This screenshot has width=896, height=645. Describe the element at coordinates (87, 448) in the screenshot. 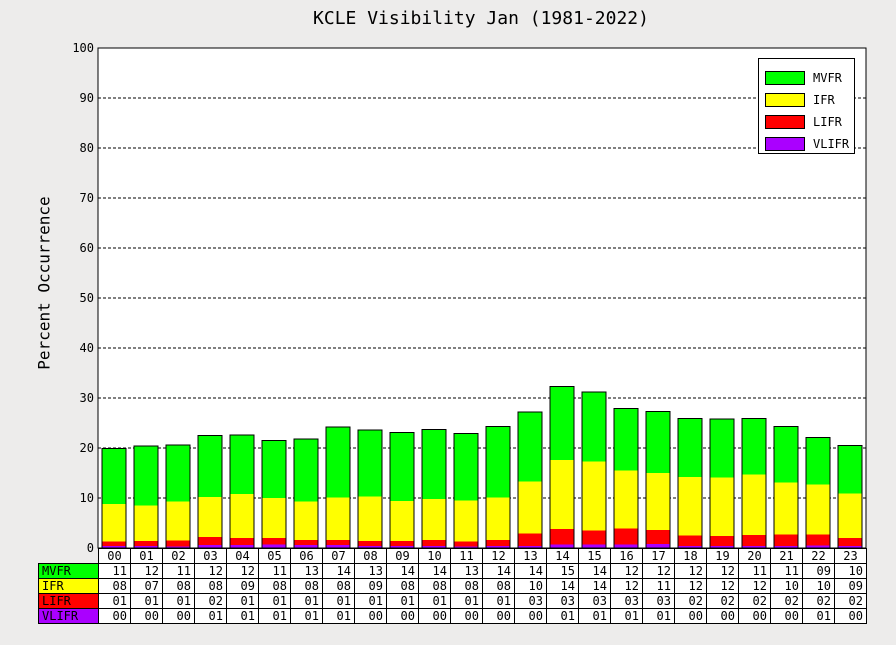

I see `y-tick-label: 20` at that location.